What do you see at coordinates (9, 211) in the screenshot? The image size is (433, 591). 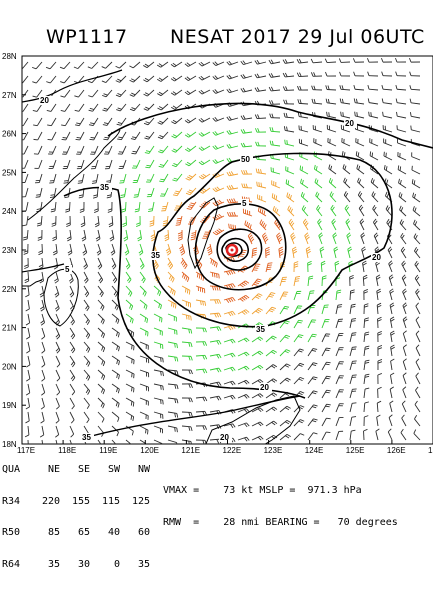 I see `latitude-label: 24N` at bounding box center [9, 211].